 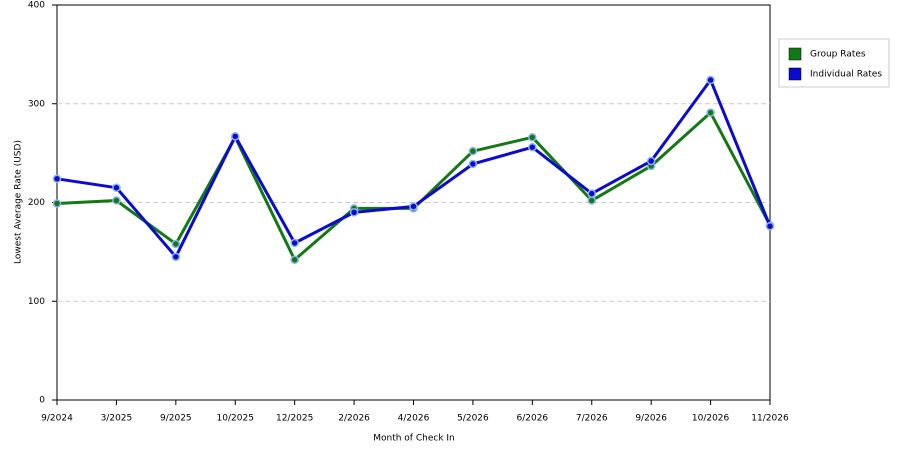 What do you see at coordinates (42, 401) in the screenshot?
I see `y-tick-label: 0` at bounding box center [42, 401].